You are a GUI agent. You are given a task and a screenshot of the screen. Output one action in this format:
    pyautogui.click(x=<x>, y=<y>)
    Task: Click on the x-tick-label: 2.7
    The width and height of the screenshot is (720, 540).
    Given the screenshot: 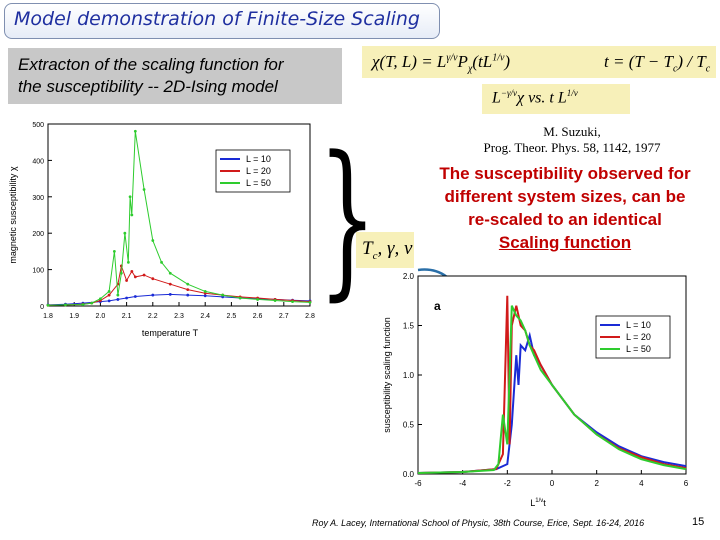 What is the action you would take?
    pyautogui.click(x=284, y=316)
    